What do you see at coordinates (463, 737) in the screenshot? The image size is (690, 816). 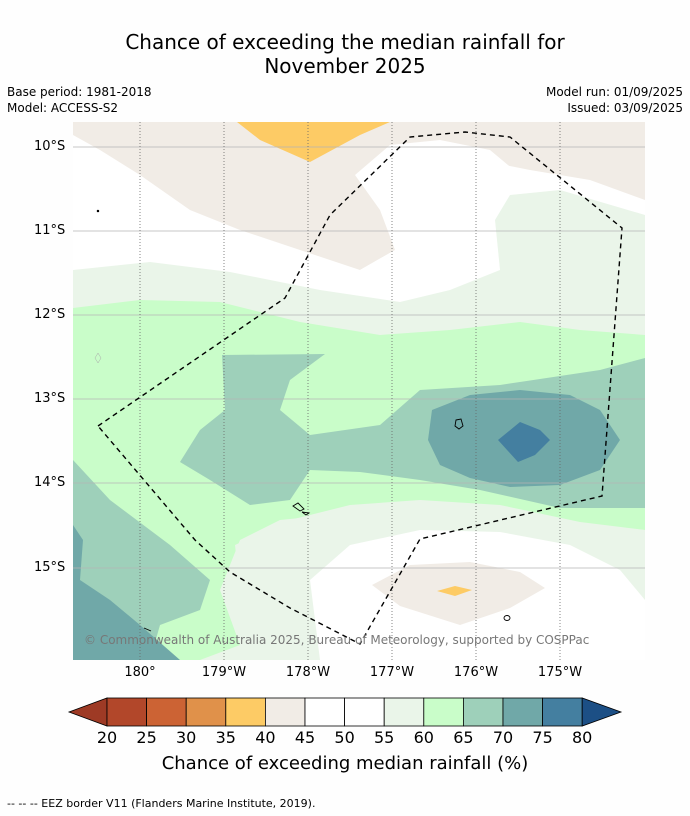 I see `colorbar-tick-65: 65` at bounding box center [463, 737].